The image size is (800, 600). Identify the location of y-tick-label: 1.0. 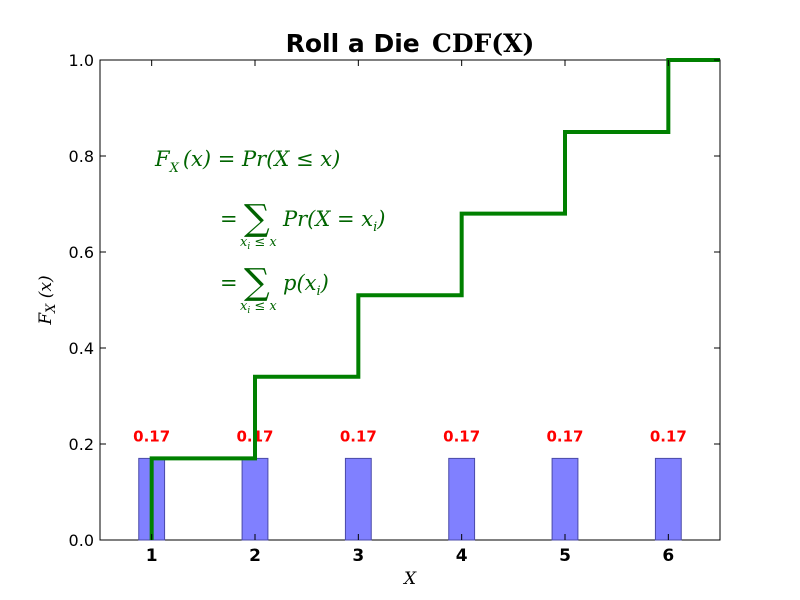
(81, 60).